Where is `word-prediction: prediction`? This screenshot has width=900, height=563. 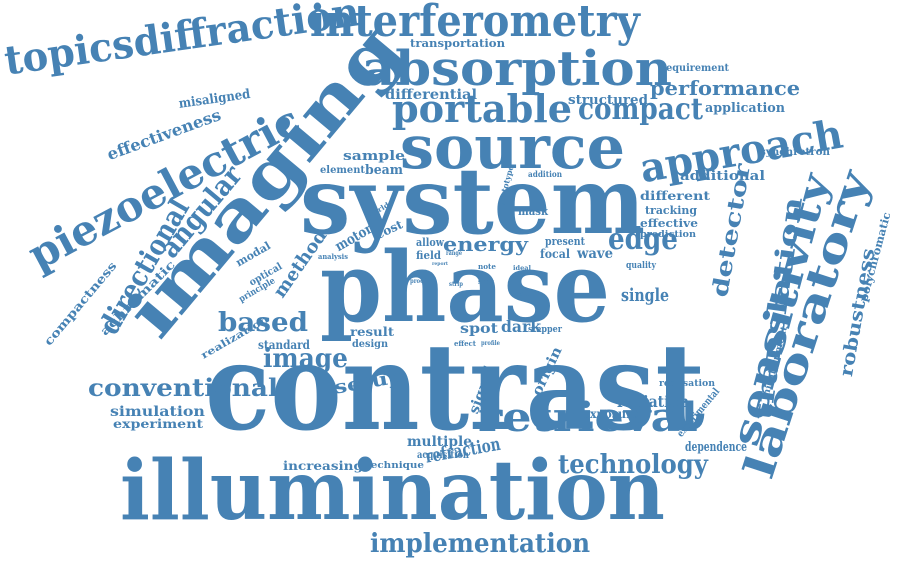
word-prediction: prediction is located at coordinates (668, 235).